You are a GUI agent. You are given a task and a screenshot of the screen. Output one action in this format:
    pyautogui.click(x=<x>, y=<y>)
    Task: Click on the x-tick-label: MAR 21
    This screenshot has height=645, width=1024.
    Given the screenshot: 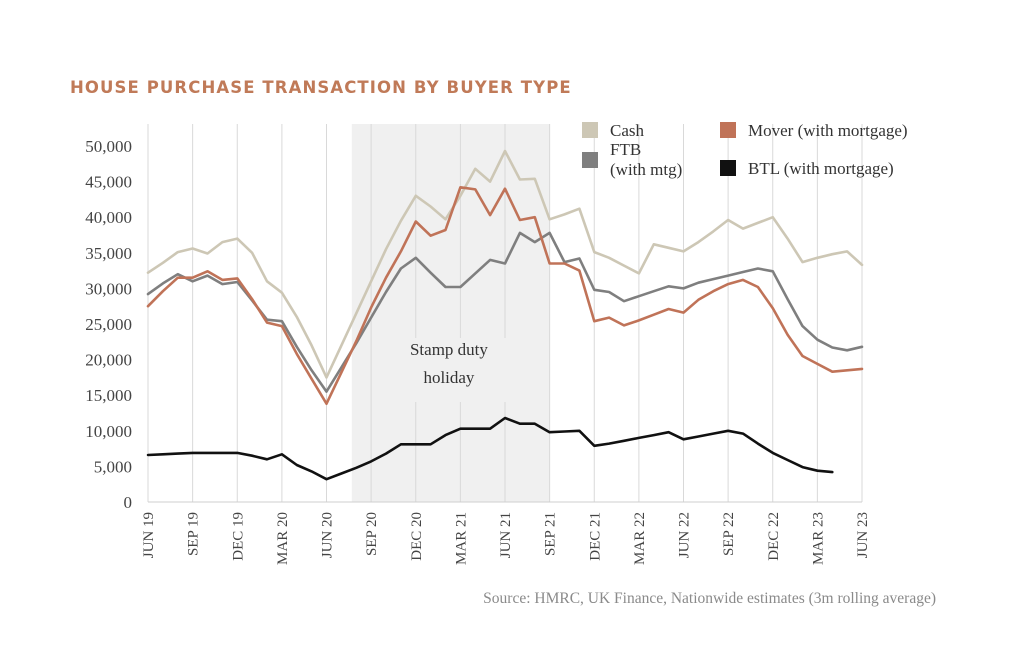 What is the action you would take?
    pyautogui.click(x=461, y=538)
    